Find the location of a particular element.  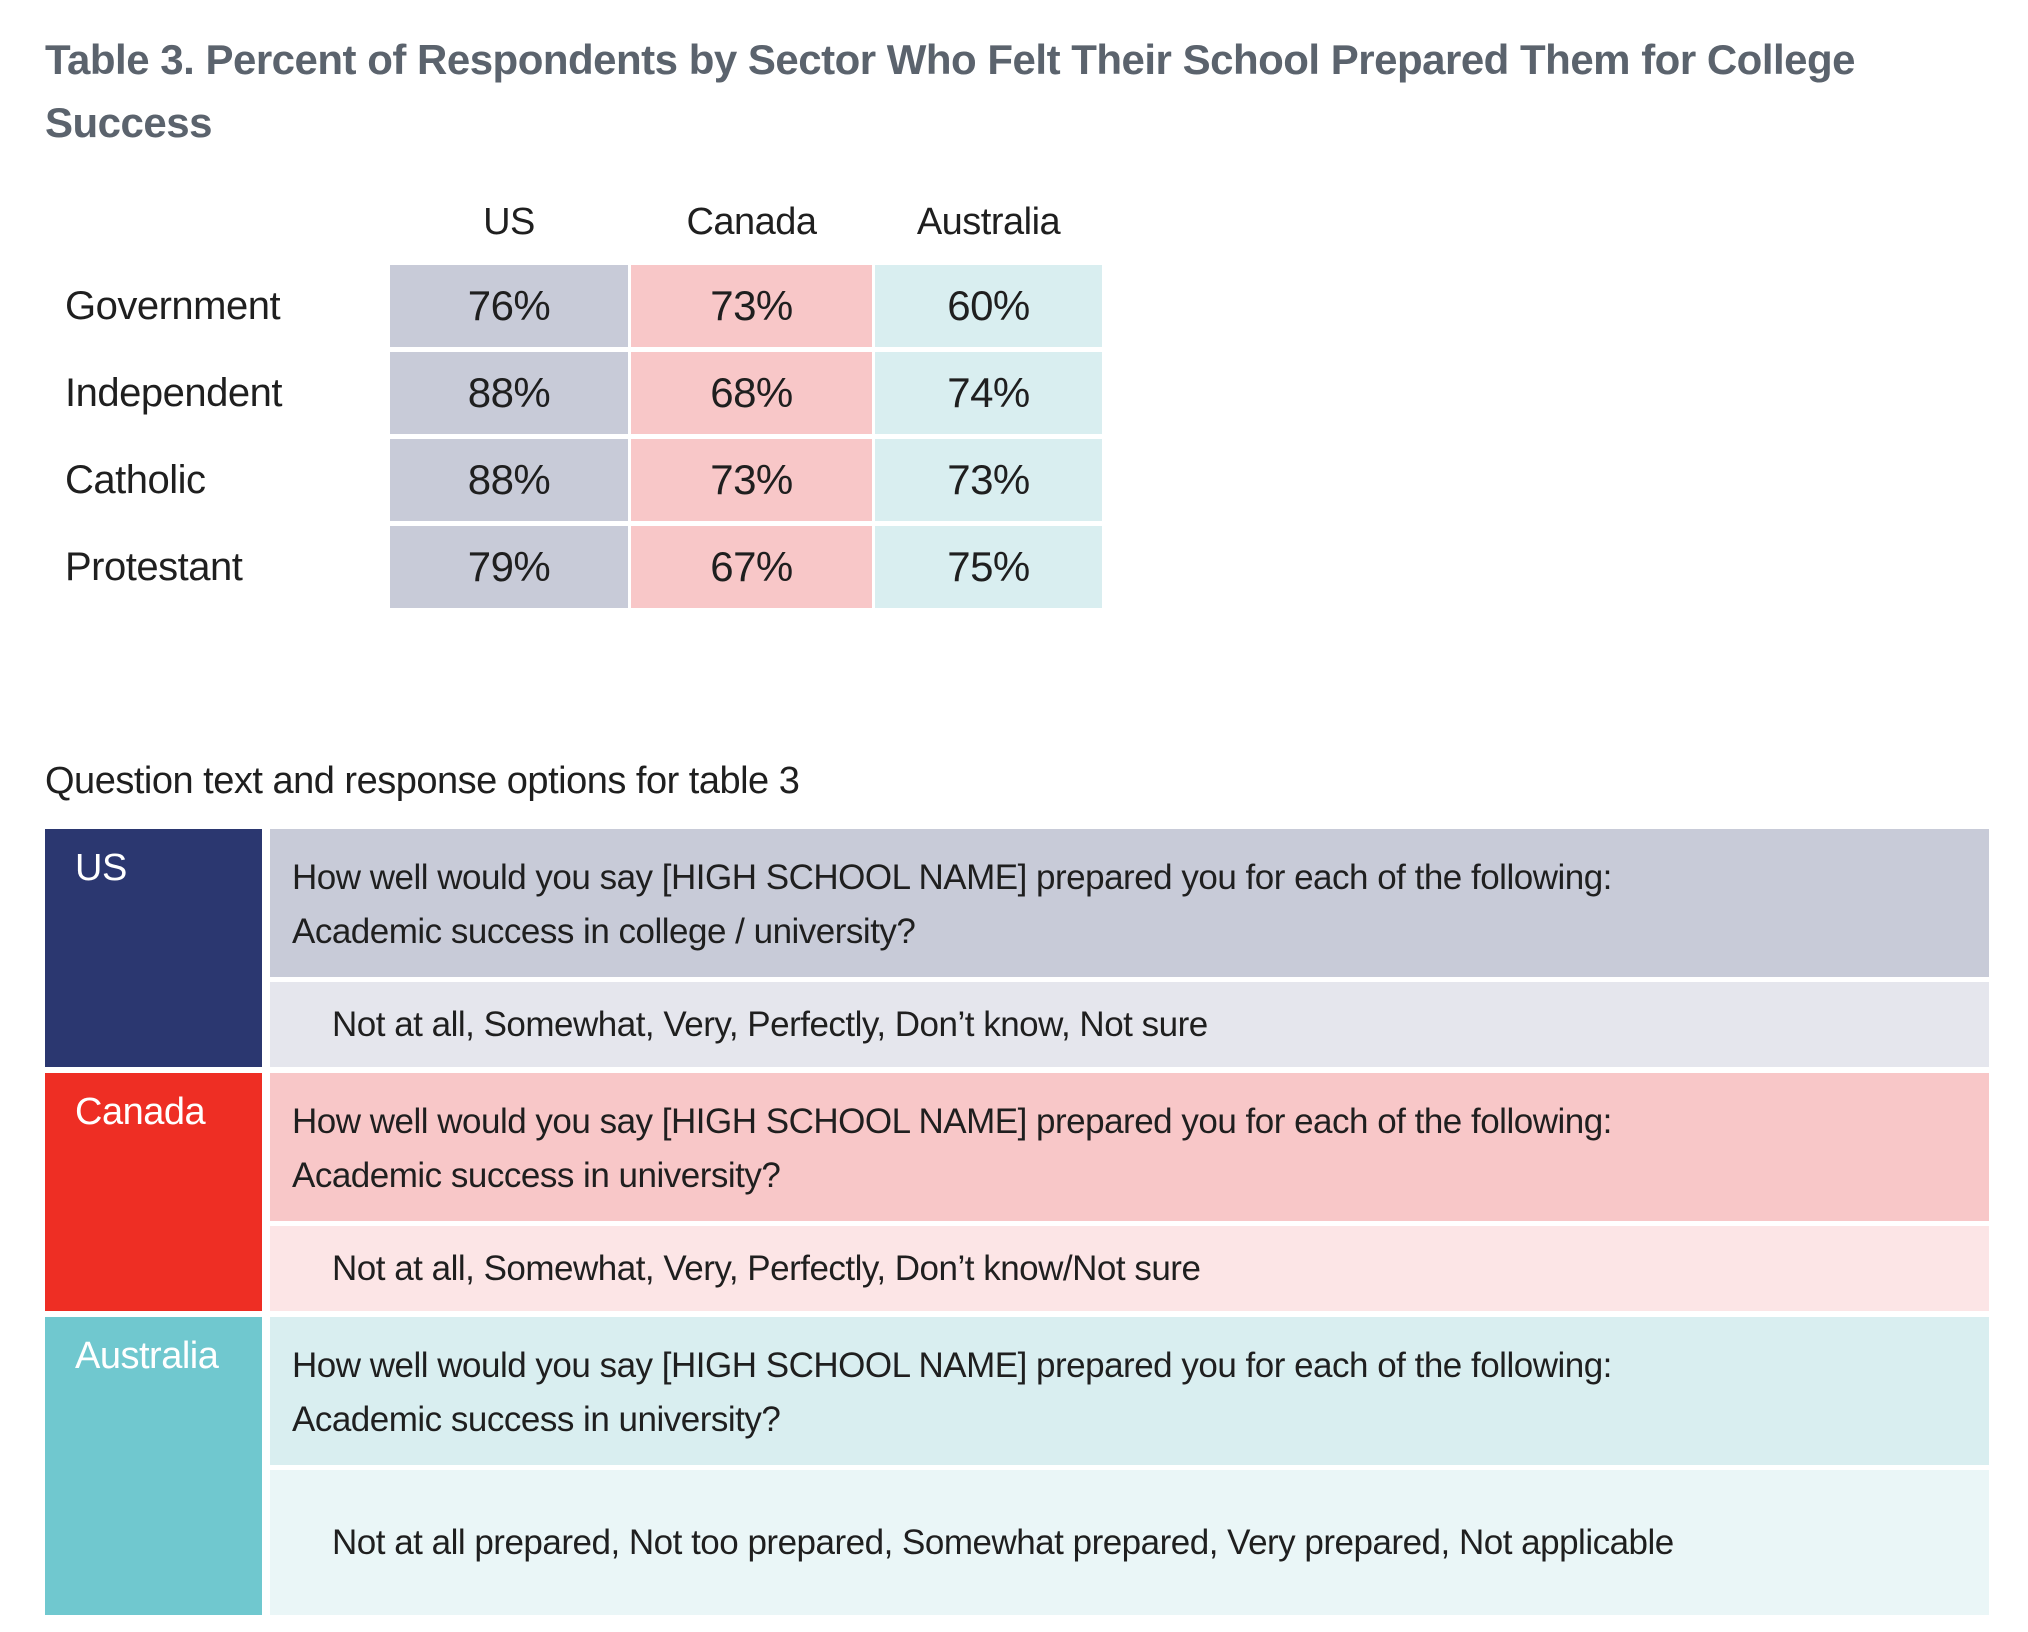

cell-protestant-canada: 67% is located at coordinates (751, 567).